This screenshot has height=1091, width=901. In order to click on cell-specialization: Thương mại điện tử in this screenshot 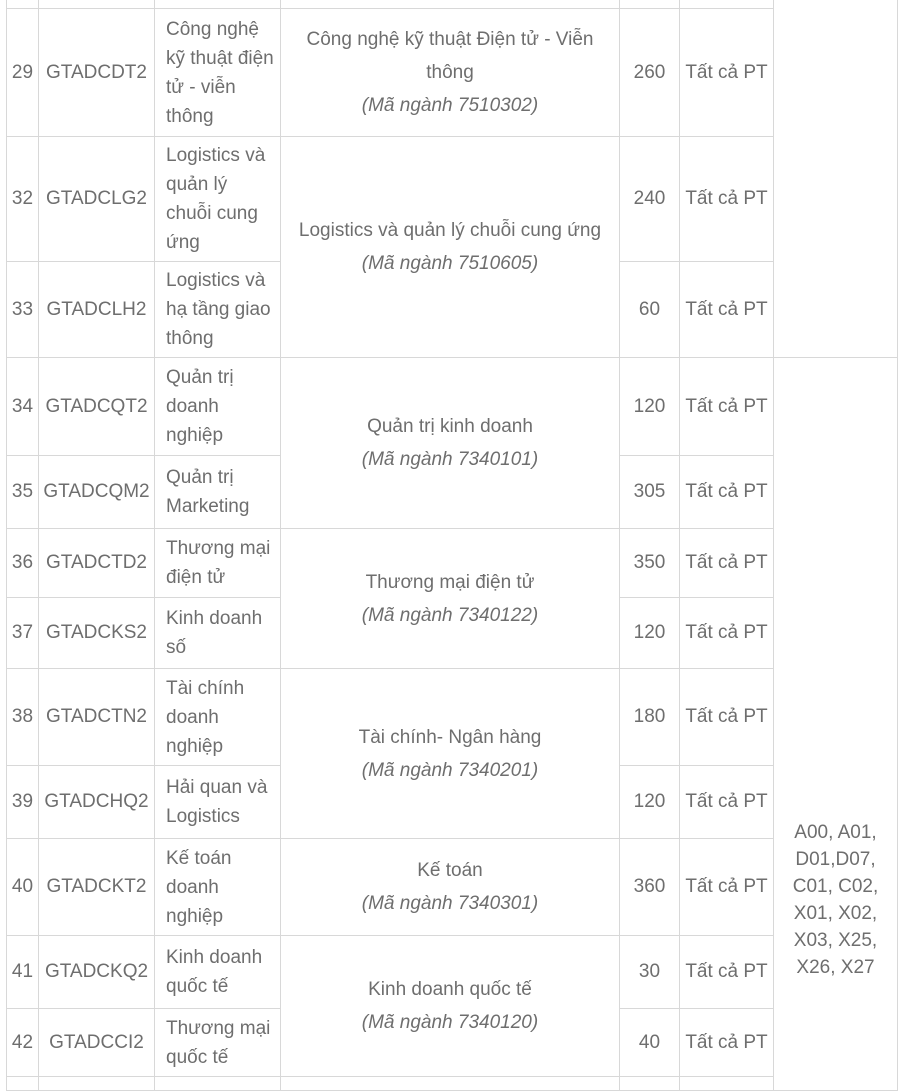, I will do `click(217, 563)`.